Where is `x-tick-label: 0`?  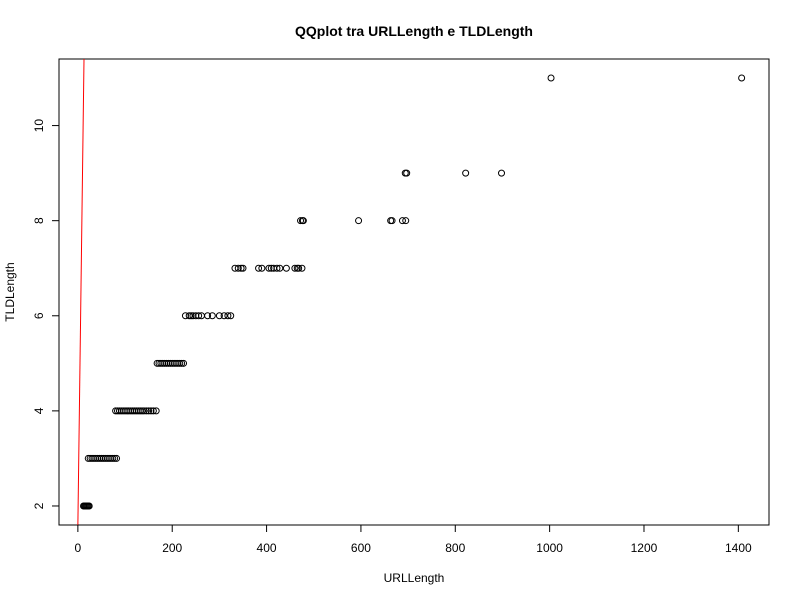 x-tick-label: 0 is located at coordinates (78, 548).